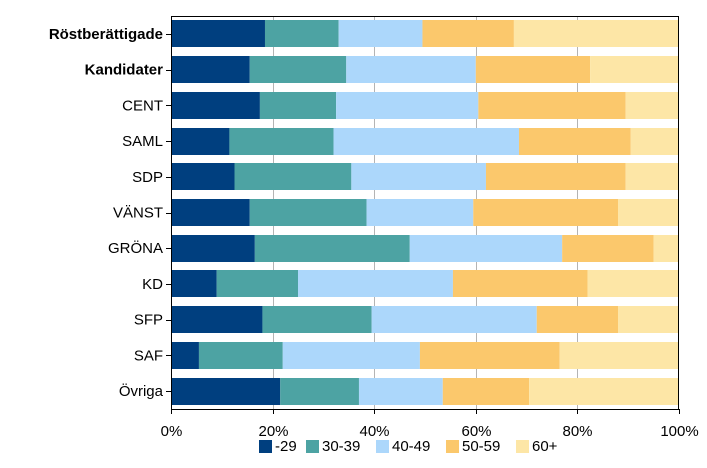  What do you see at coordinates (138, 213) in the screenshot?
I see `category-label: VÄNST` at bounding box center [138, 213].